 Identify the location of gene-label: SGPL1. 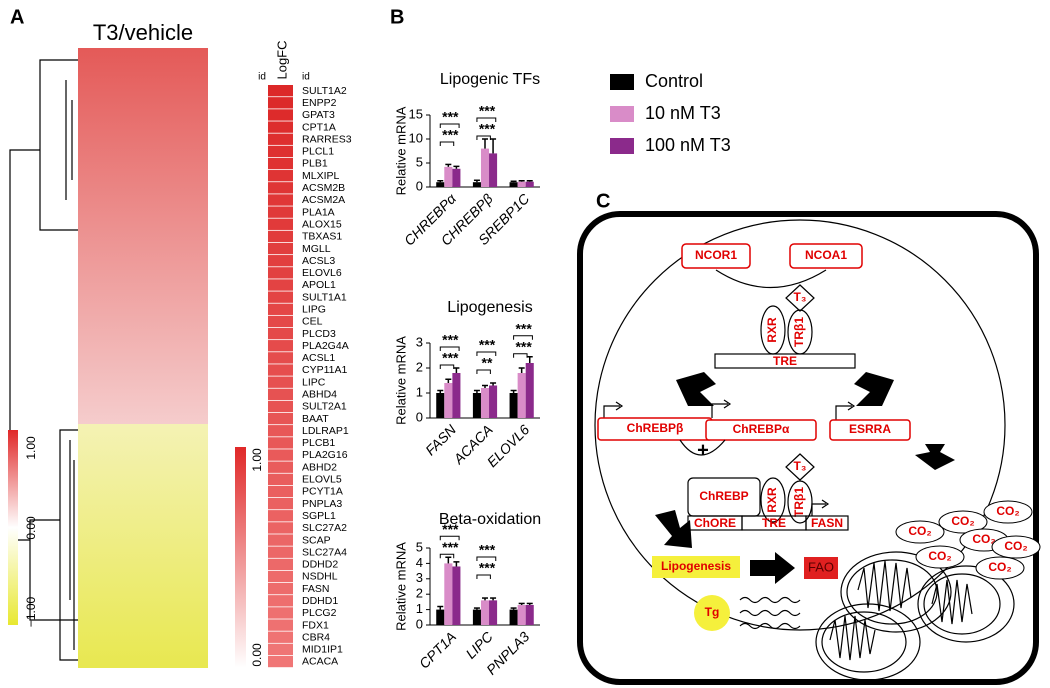
(319, 516).